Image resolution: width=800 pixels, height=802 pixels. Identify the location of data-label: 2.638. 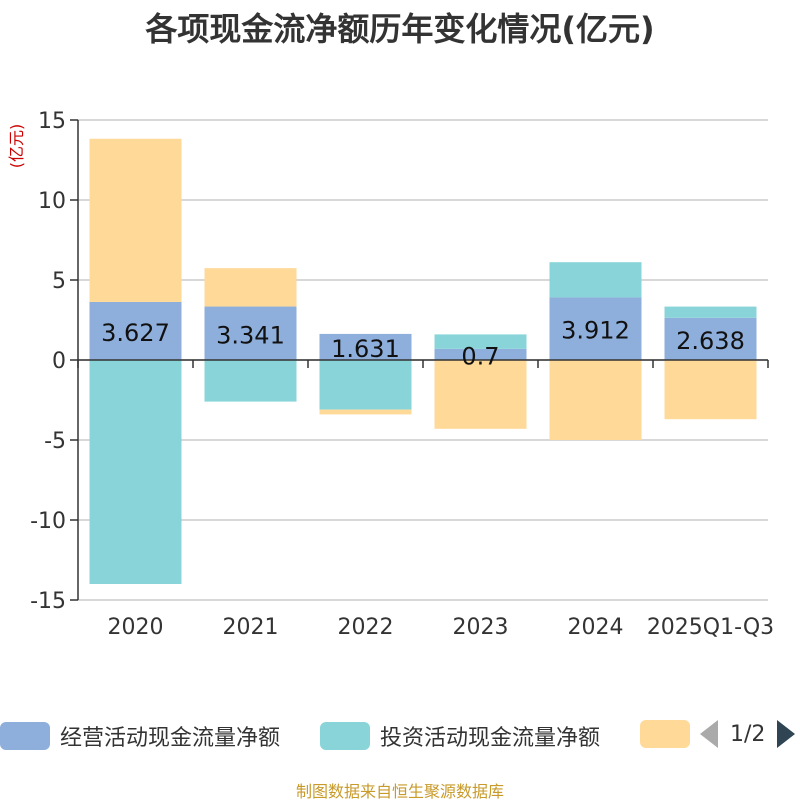
(710, 341).